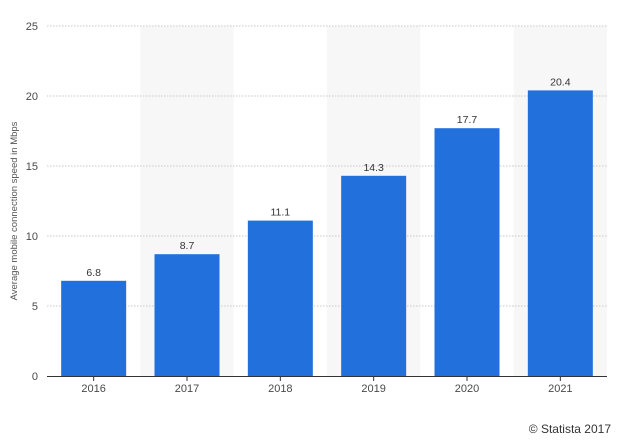  What do you see at coordinates (327, 385) in the screenshot?
I see `x-axis-ticks: 2016 2017 2018 2019 2020 2021` at bounding box center [327, 385].